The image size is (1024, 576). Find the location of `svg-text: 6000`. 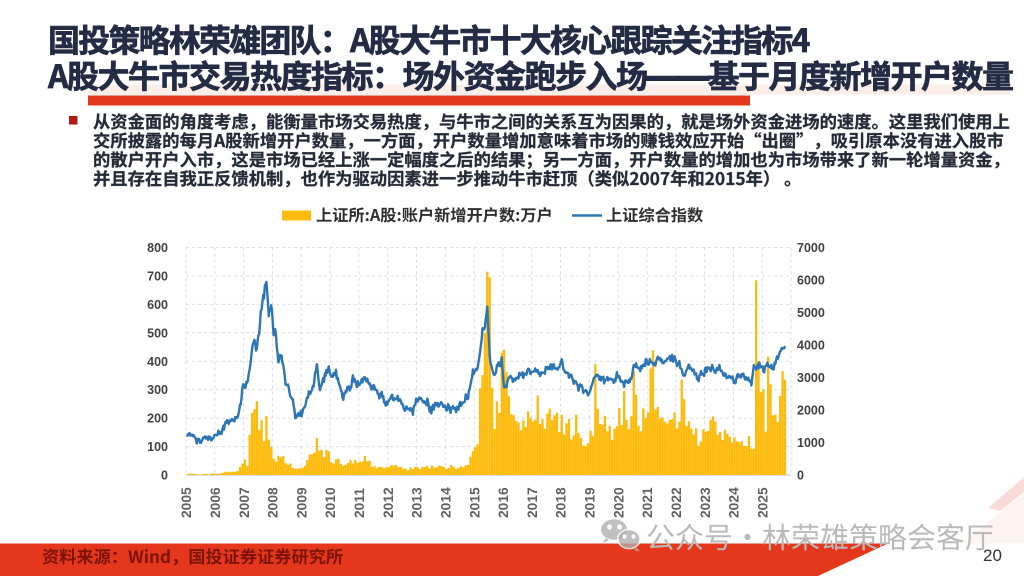

svg-text: 6000 is located at coordinates (811, 281).